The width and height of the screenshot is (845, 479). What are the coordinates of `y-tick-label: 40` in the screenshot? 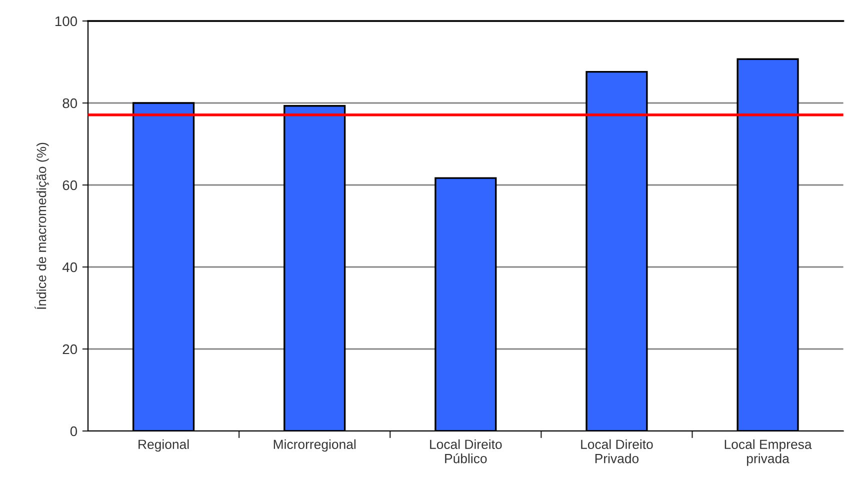 It's located at (70, 267).